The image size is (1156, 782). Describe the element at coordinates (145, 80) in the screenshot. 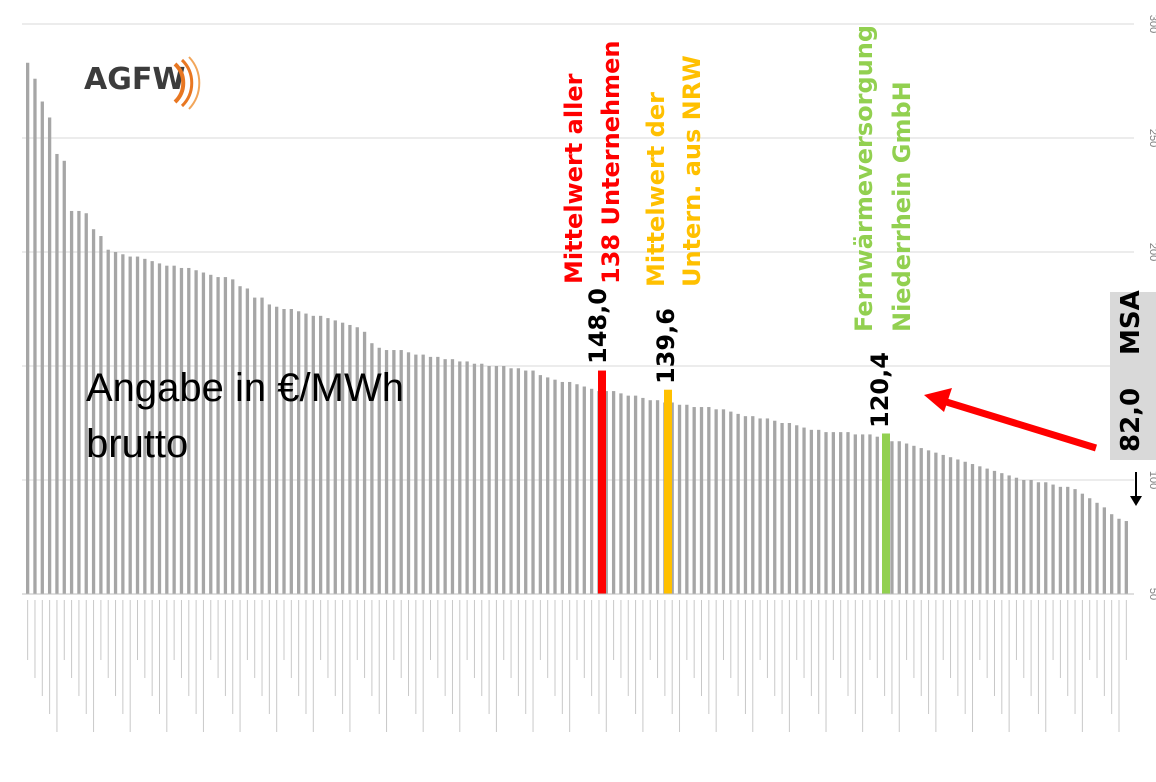

I see `agfw-logo: AGFW` at that location.